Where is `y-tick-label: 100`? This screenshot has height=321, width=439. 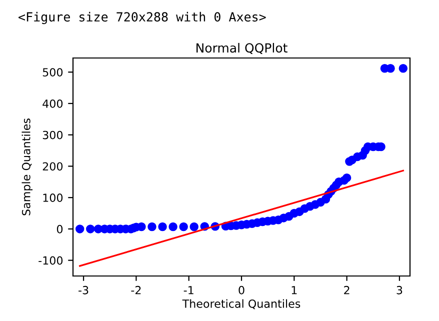
y-tick-label: 100 is located at coordinates (53, 198).